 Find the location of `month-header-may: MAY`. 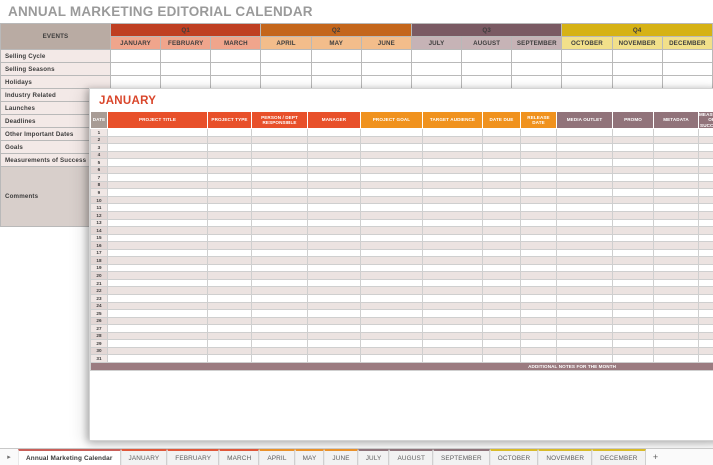

month-header-may: MAY is located at coordinates (336, 43).